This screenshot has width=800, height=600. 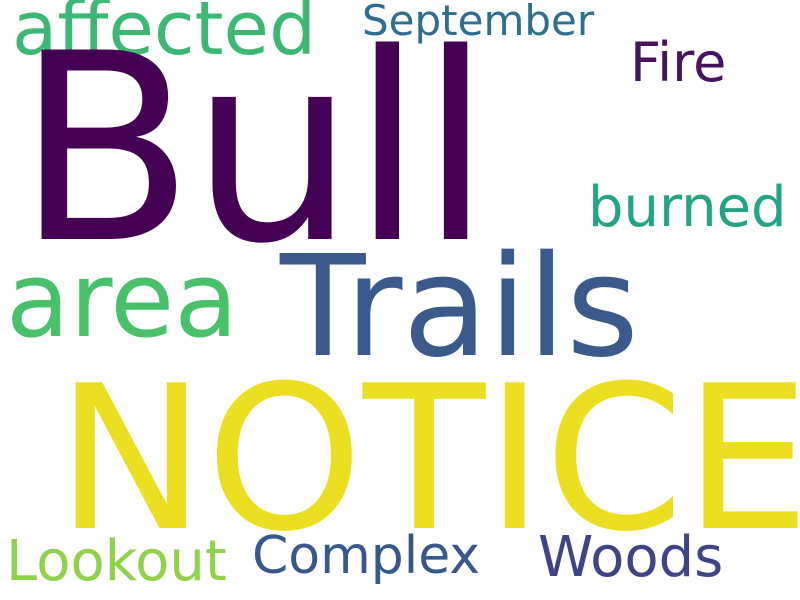 I want to click on word-trails: Trails, so click(x=460, y=307).